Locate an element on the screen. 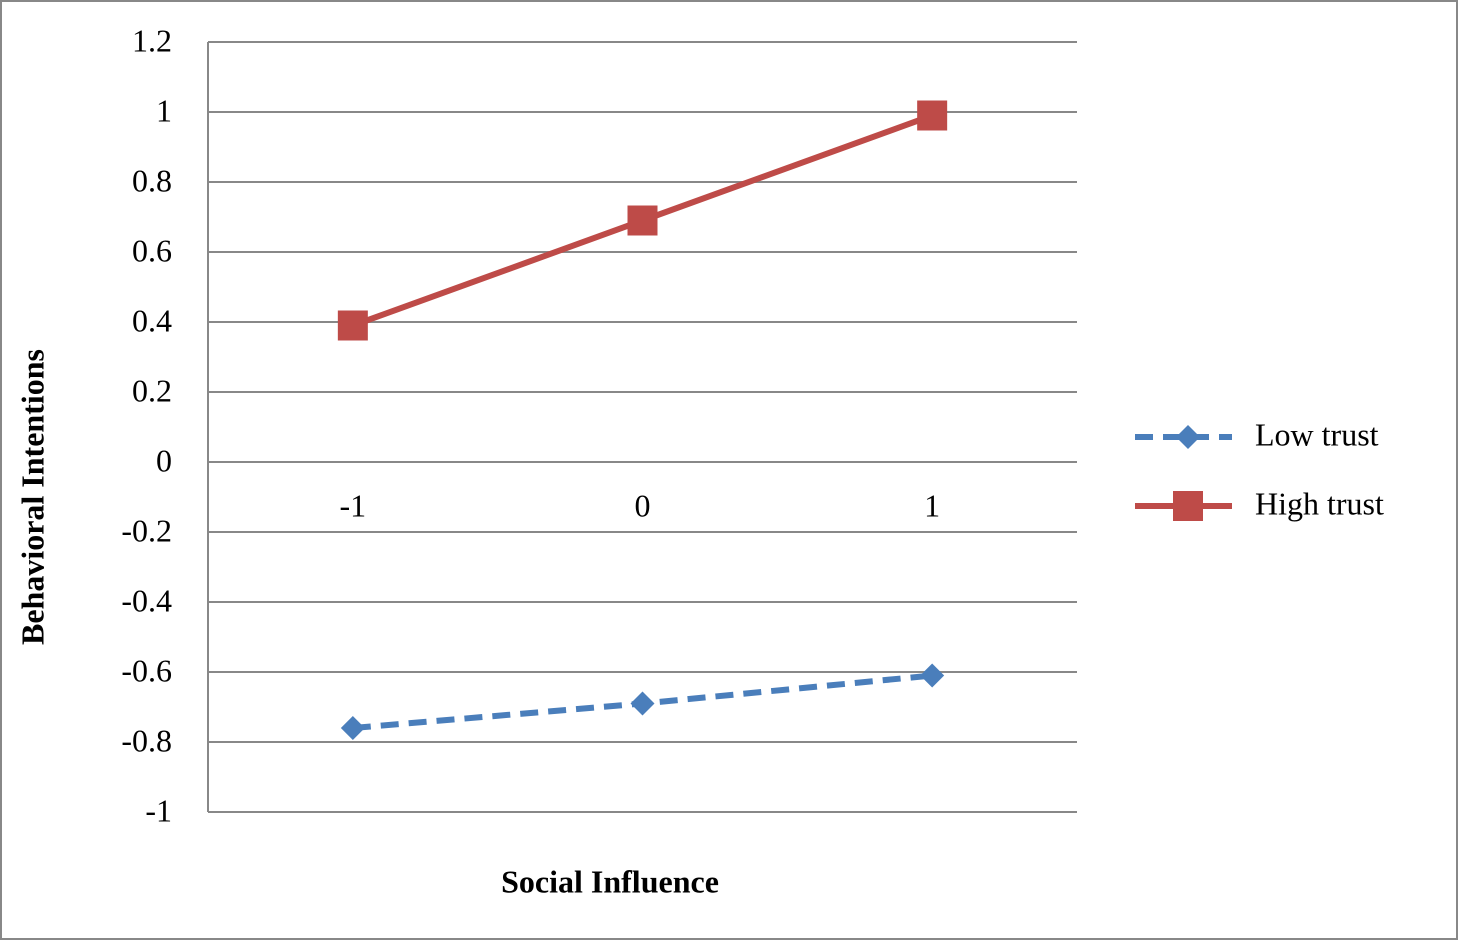 The image size is (1458, 940). y-tick-label: -0.8 is located at coordinates (146, 740).